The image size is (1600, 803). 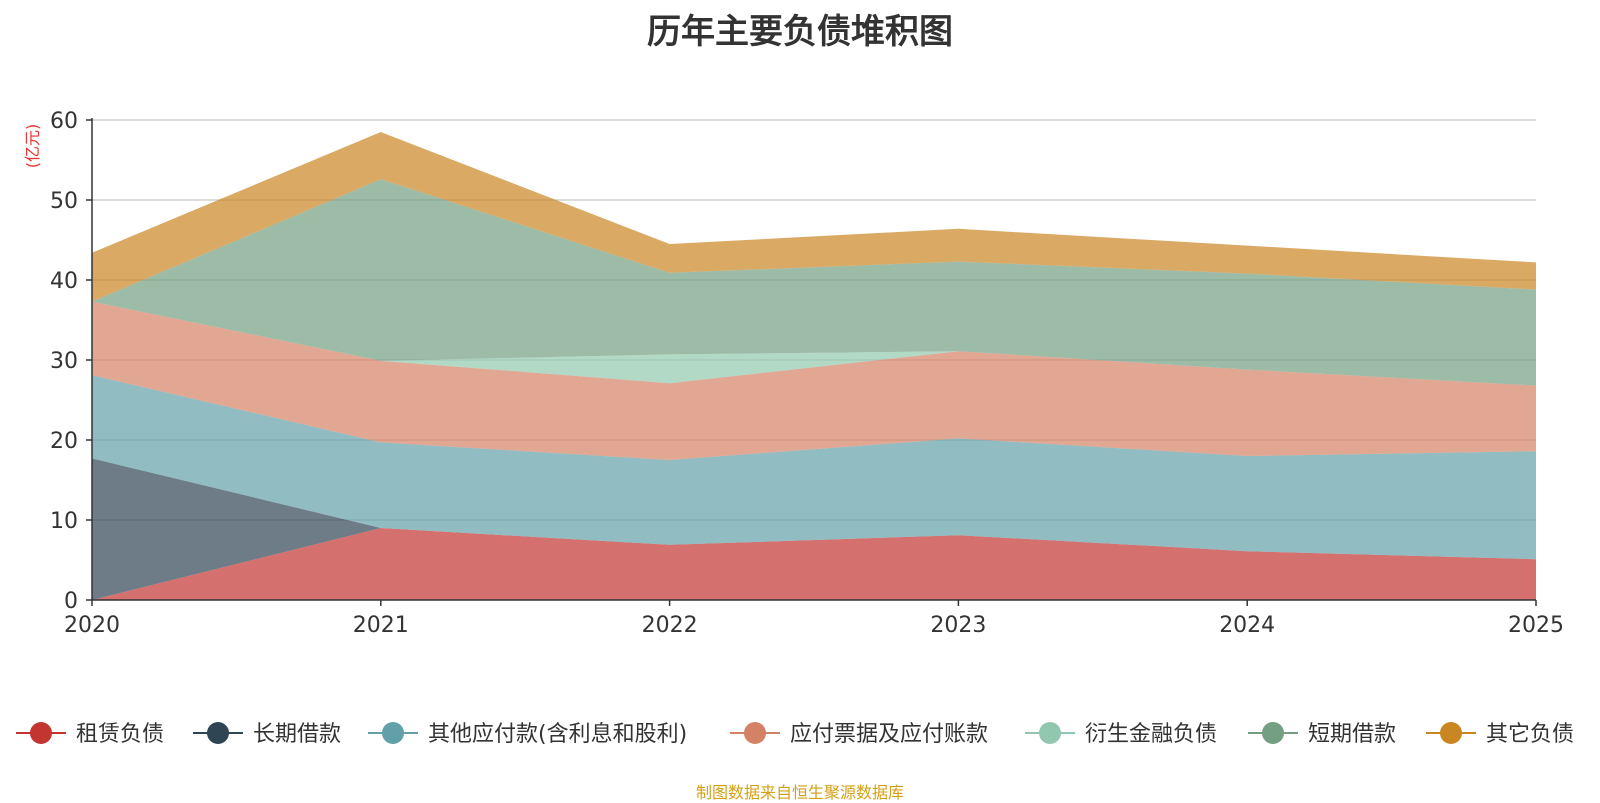 I want to click on legend-item-6: 短期借款, so click(x=1322, y=734).